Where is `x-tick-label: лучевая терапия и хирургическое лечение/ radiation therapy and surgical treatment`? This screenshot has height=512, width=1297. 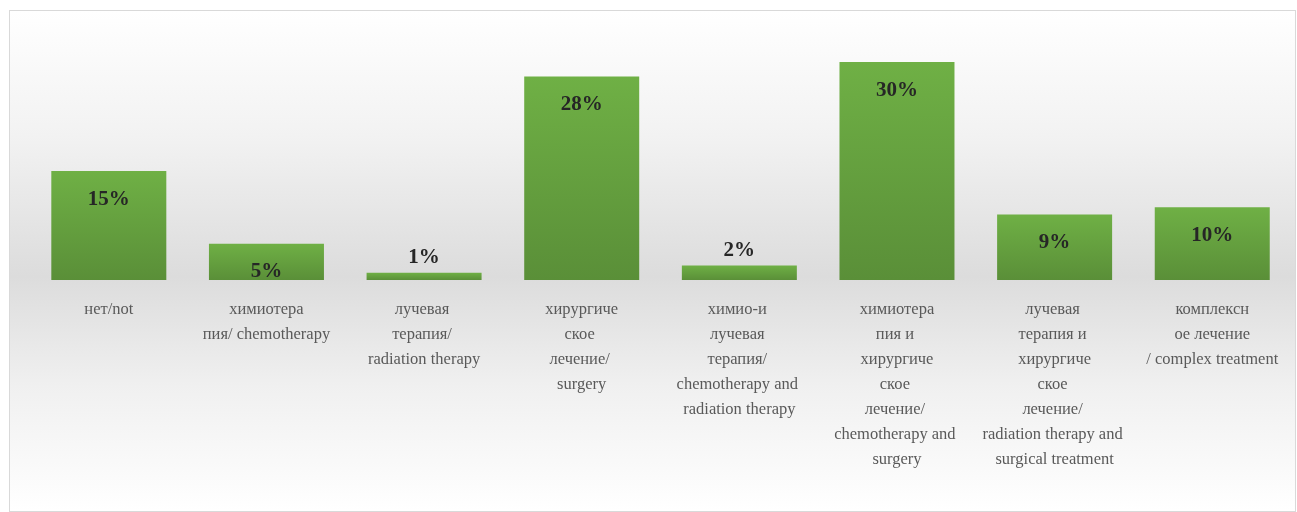 x-tick-label: лучевая терапия и хирургическое лечение/ radiation therapy and surgical treatment is located at coordinates (1054, 383).